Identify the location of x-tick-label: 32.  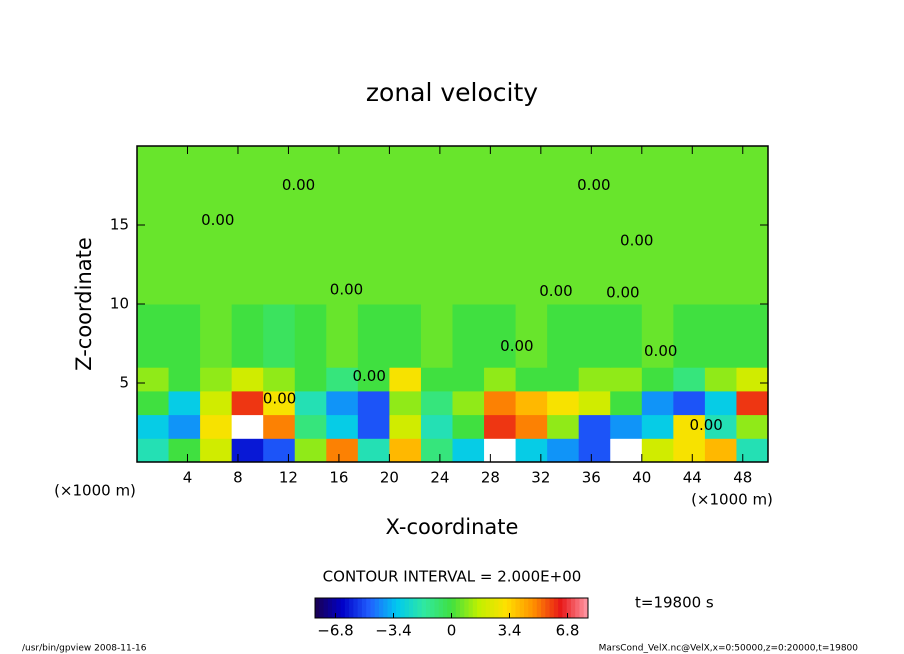
(540, 478).